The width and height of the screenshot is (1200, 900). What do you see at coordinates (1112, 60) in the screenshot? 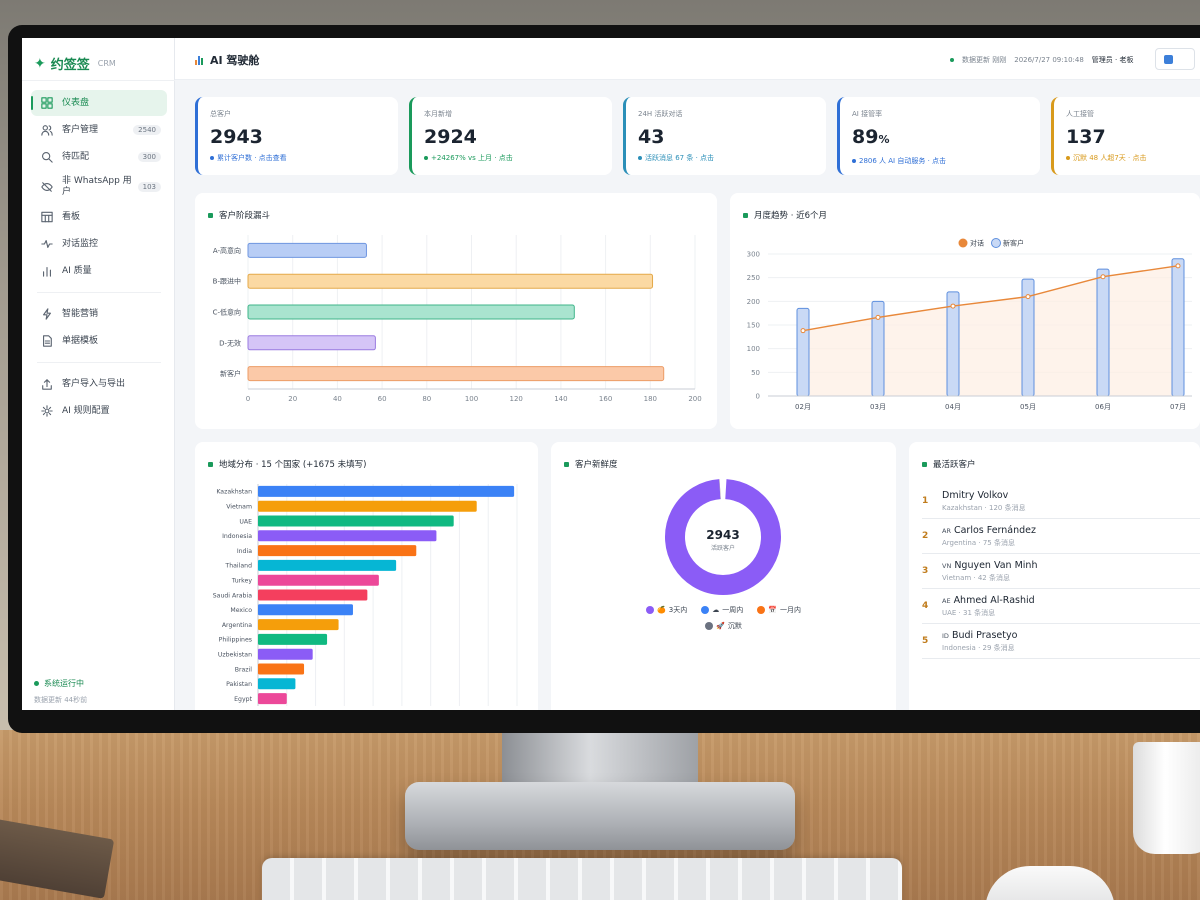
I see `current-user: 管理员 · 老板` at bounding box center [1112, 60].